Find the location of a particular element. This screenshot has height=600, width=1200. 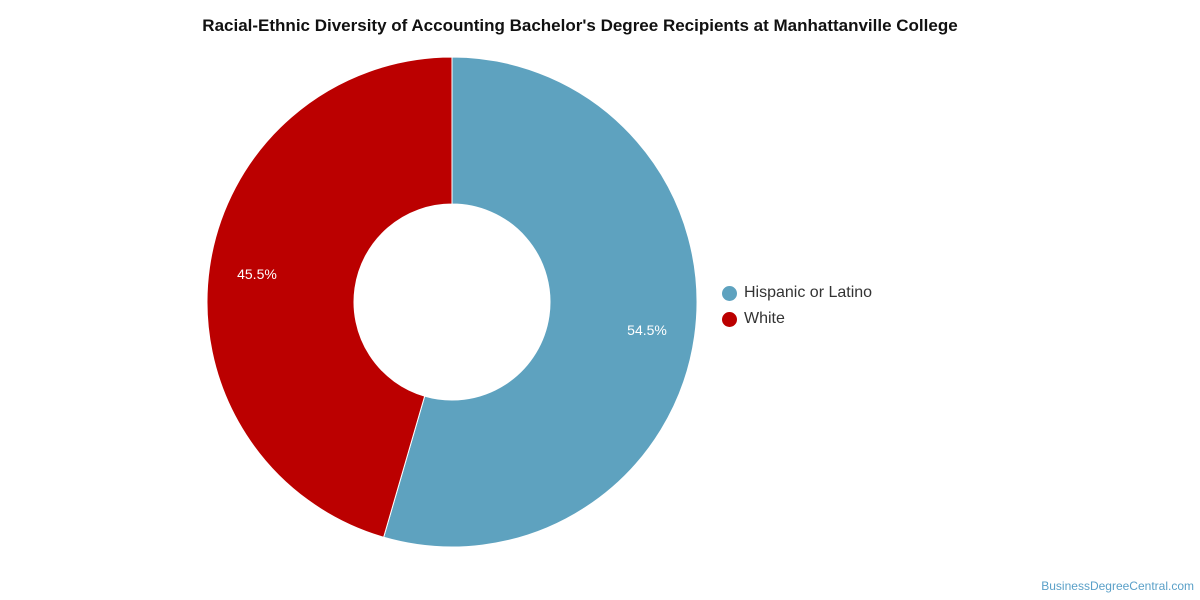

slice-label-group: 54.5% 45.5% is located at coordinates (452, 302).